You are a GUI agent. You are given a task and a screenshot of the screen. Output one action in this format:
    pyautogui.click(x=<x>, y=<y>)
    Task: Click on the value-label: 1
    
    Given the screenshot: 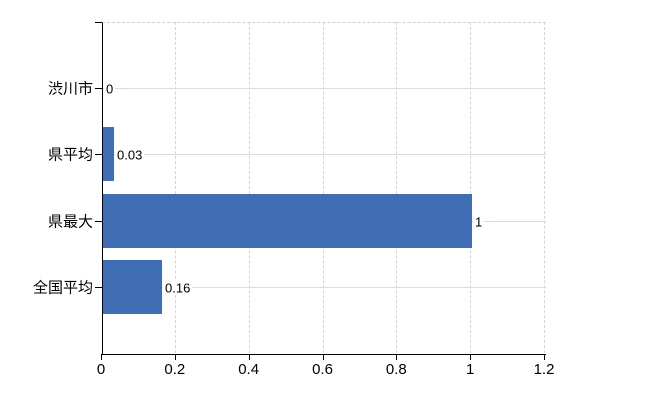 What is the action you would take?
    pyautogui.click(x=479, y=222)
    